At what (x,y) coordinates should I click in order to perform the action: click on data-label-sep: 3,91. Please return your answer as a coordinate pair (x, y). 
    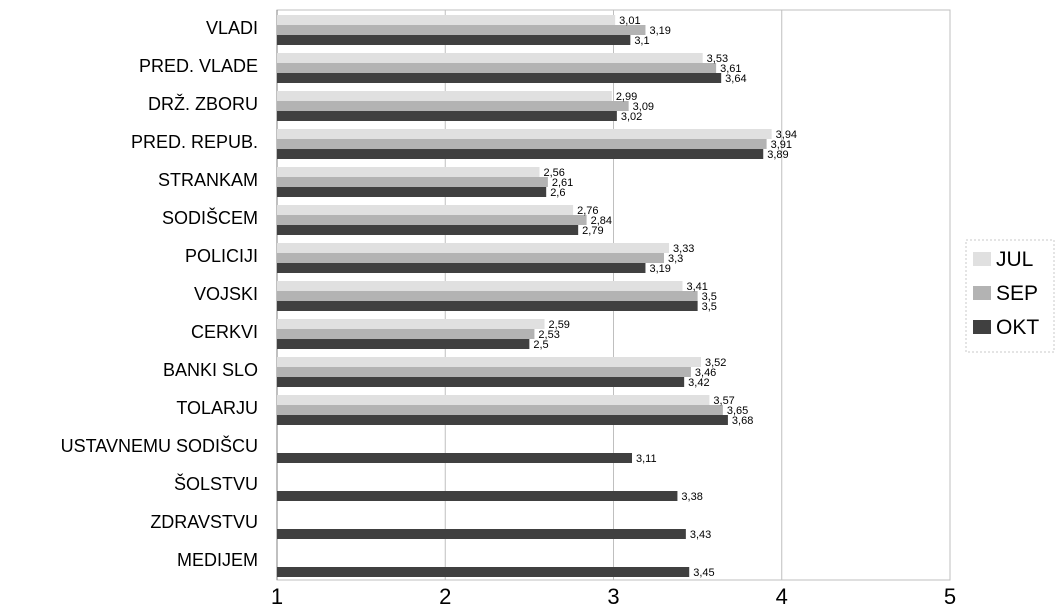
    Looking at the image, I should click on (781, 145).